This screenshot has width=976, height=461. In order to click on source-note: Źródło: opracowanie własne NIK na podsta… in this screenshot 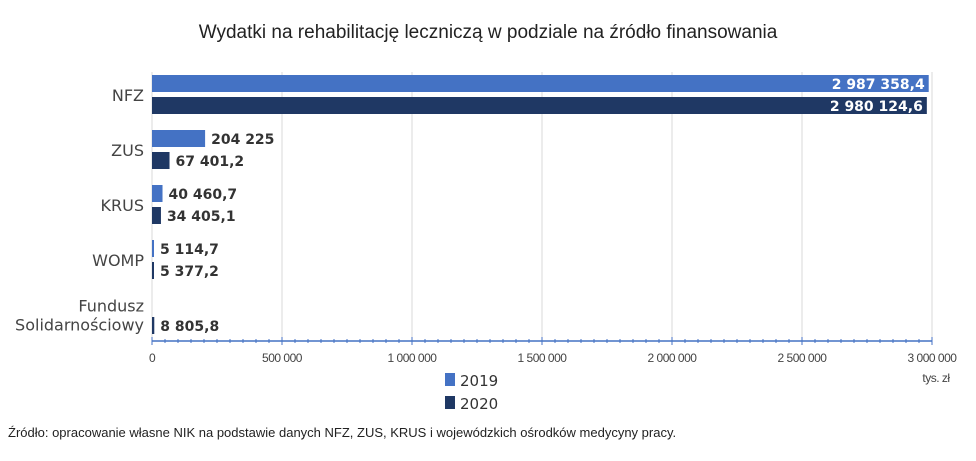, I will do `click(342, 432)`.